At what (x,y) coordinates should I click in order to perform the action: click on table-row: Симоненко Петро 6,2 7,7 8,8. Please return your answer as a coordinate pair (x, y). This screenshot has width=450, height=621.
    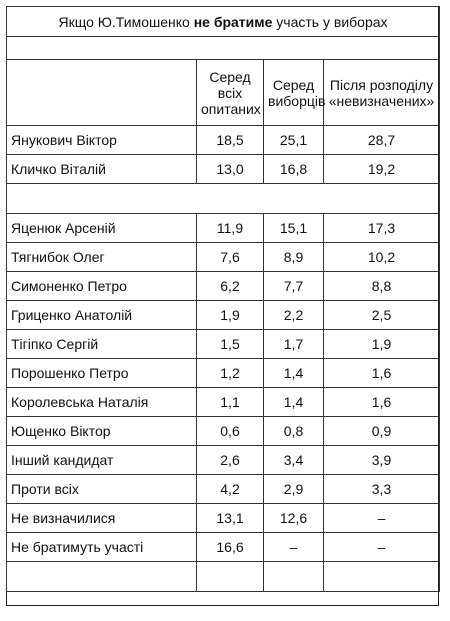
    Looking at the image, I should click on (223, 286).